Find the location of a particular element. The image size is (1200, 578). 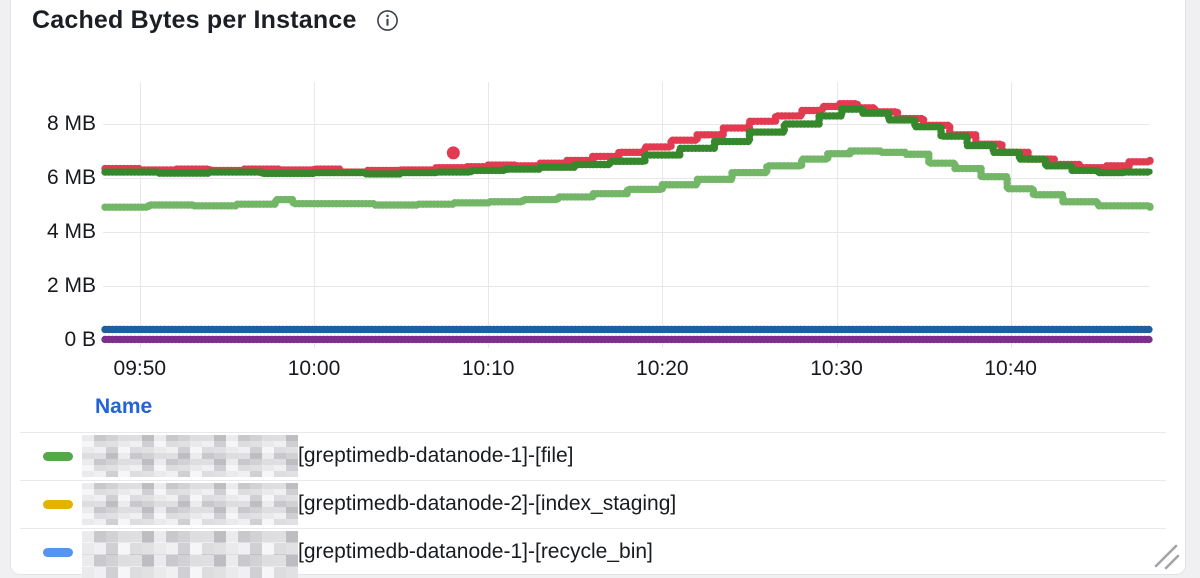

panel-header: Cached Bytes per Instance is located at coordinates (215, 20).